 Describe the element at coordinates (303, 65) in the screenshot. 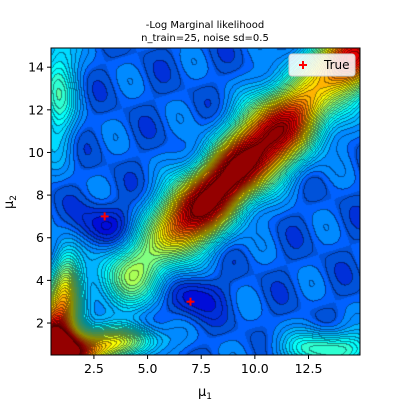

I see `legend-marker` at that location.